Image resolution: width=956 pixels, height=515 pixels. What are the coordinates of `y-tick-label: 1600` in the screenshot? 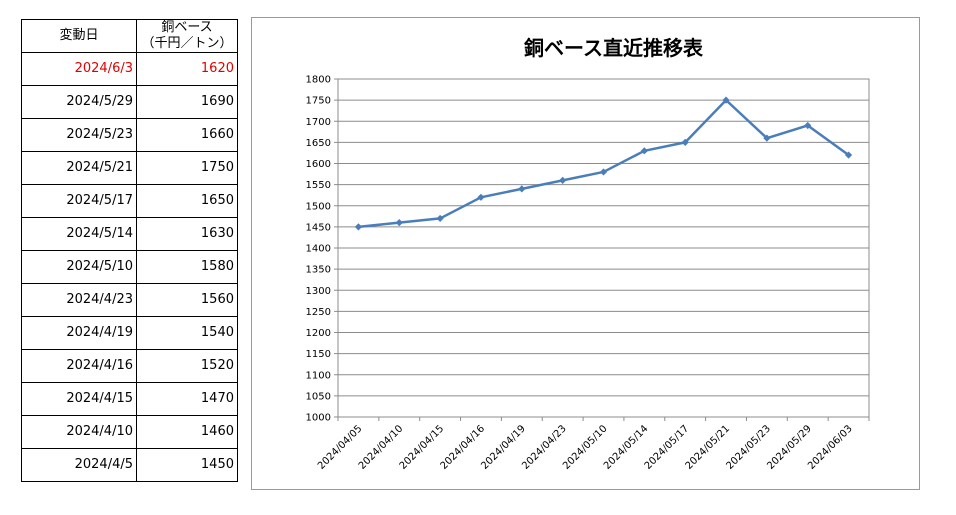 It's located at (318, 164).